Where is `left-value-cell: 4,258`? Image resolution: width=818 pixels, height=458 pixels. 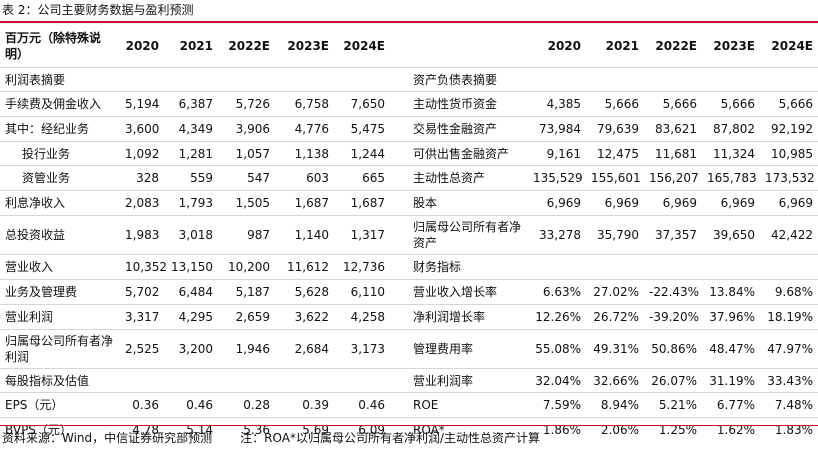
left-value-cell: 4,258 is located at coordinates (362, 317).